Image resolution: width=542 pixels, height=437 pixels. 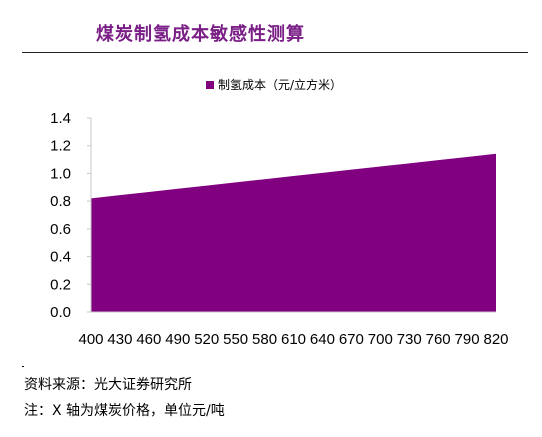 What do you see at coordinates (60, 284) in the screenshot?
I see `y-tick-label: 0.2` at bounding box center [60, 284].